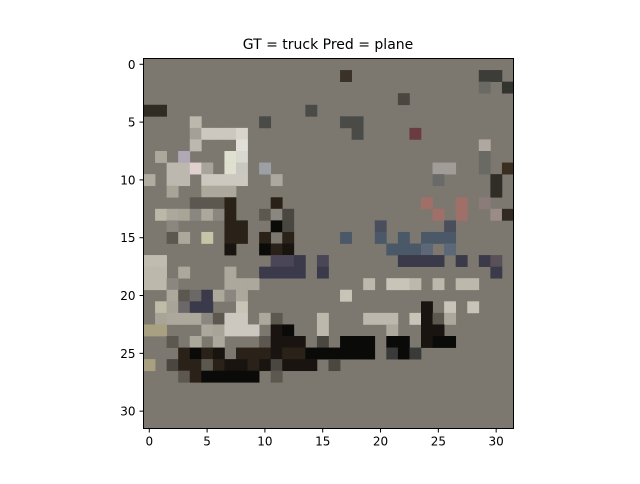 The image size is (640, 484). What do you see at coordinates (264, 442) in the screenshot?
I see `x-tick-label: 10` at bounding box center [264, 442].